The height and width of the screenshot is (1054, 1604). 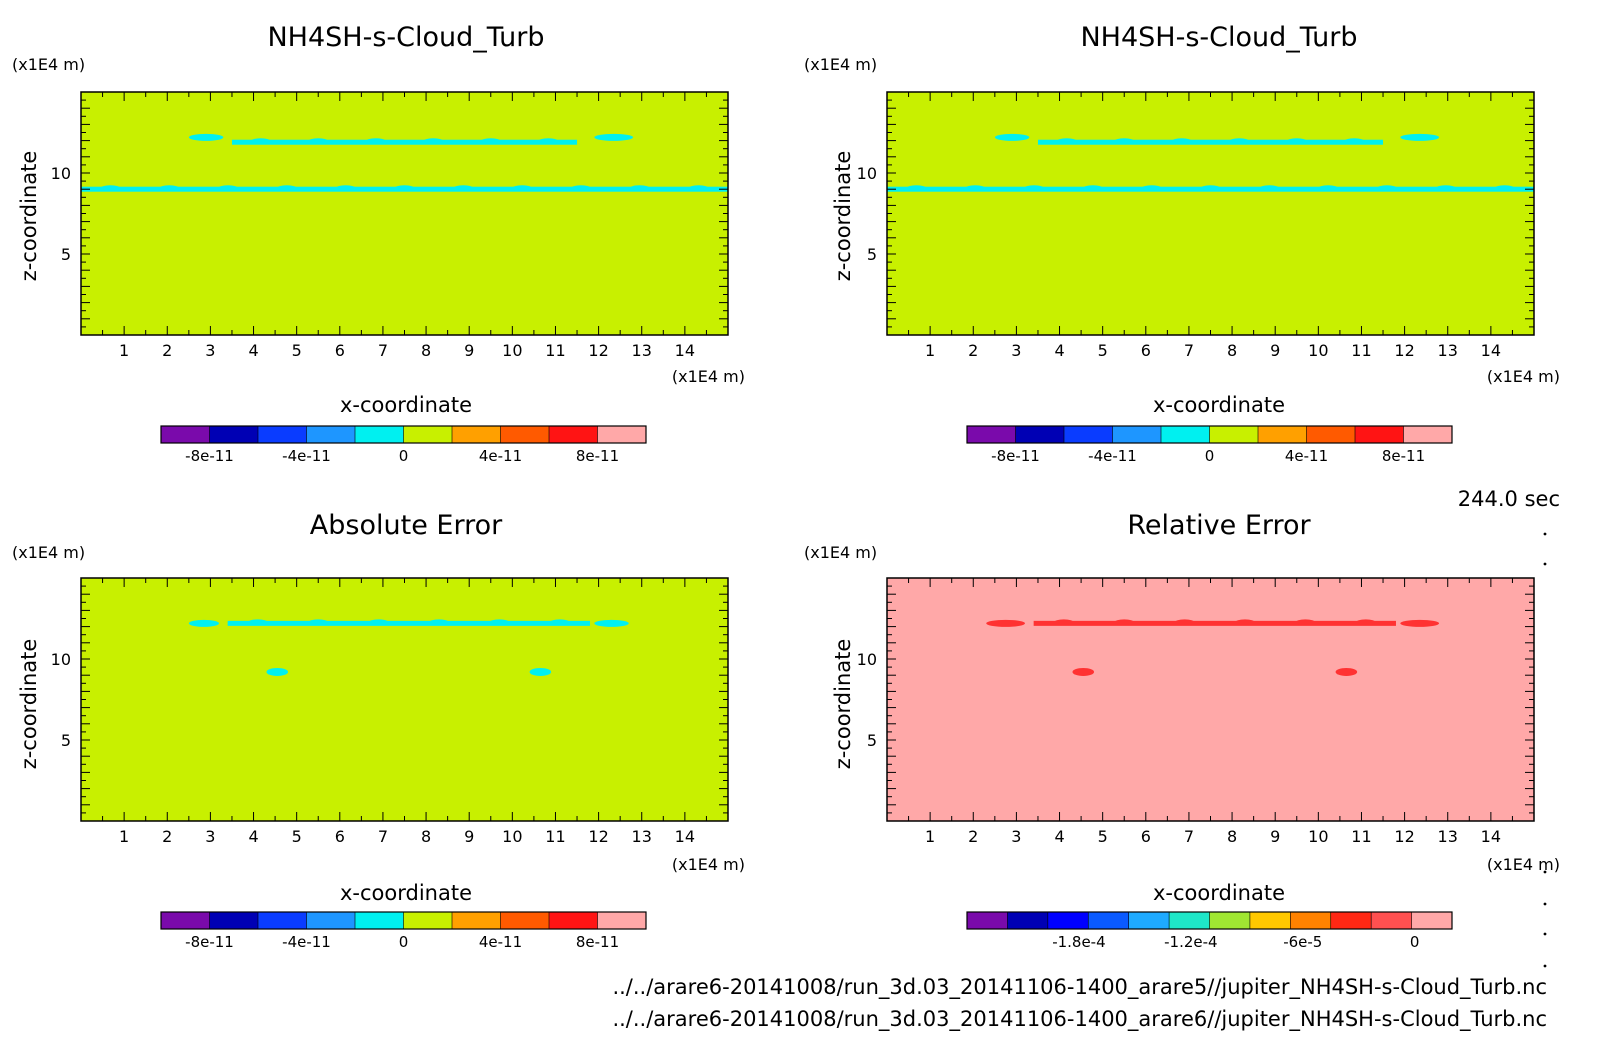 What do you see at coordinates (1209, 931) in the screenshot?
I see `panel4-colorbar: -1.8e-4 -1.2e-4 -6e-5 0` at bounding box center [1209, 931].